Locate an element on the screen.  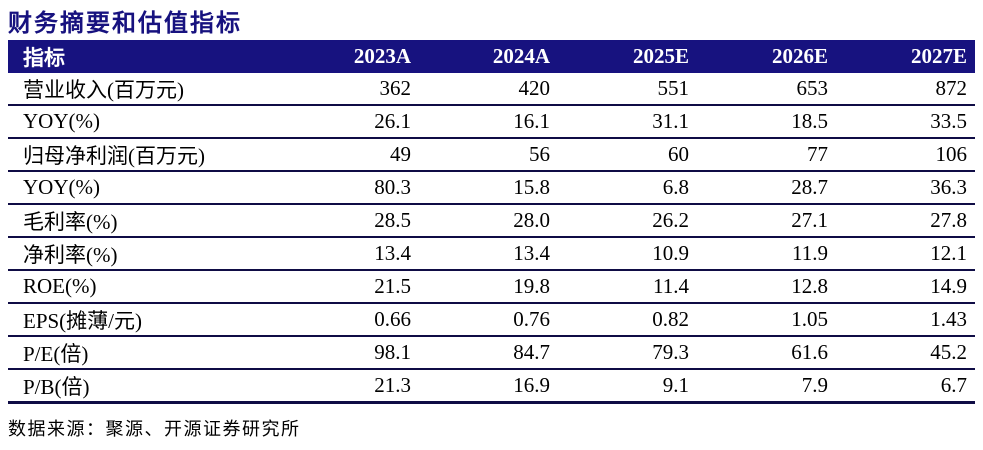
value-cell: 6.8 is located at coordinates (627, 188).